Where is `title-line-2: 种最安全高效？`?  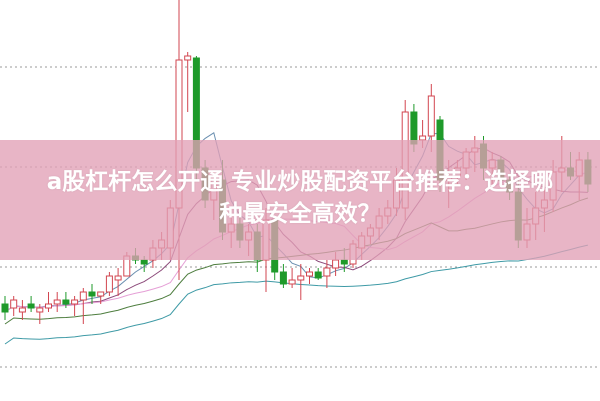 title-line-2: 种最安全高效？ is located at coordinates (300, 214).